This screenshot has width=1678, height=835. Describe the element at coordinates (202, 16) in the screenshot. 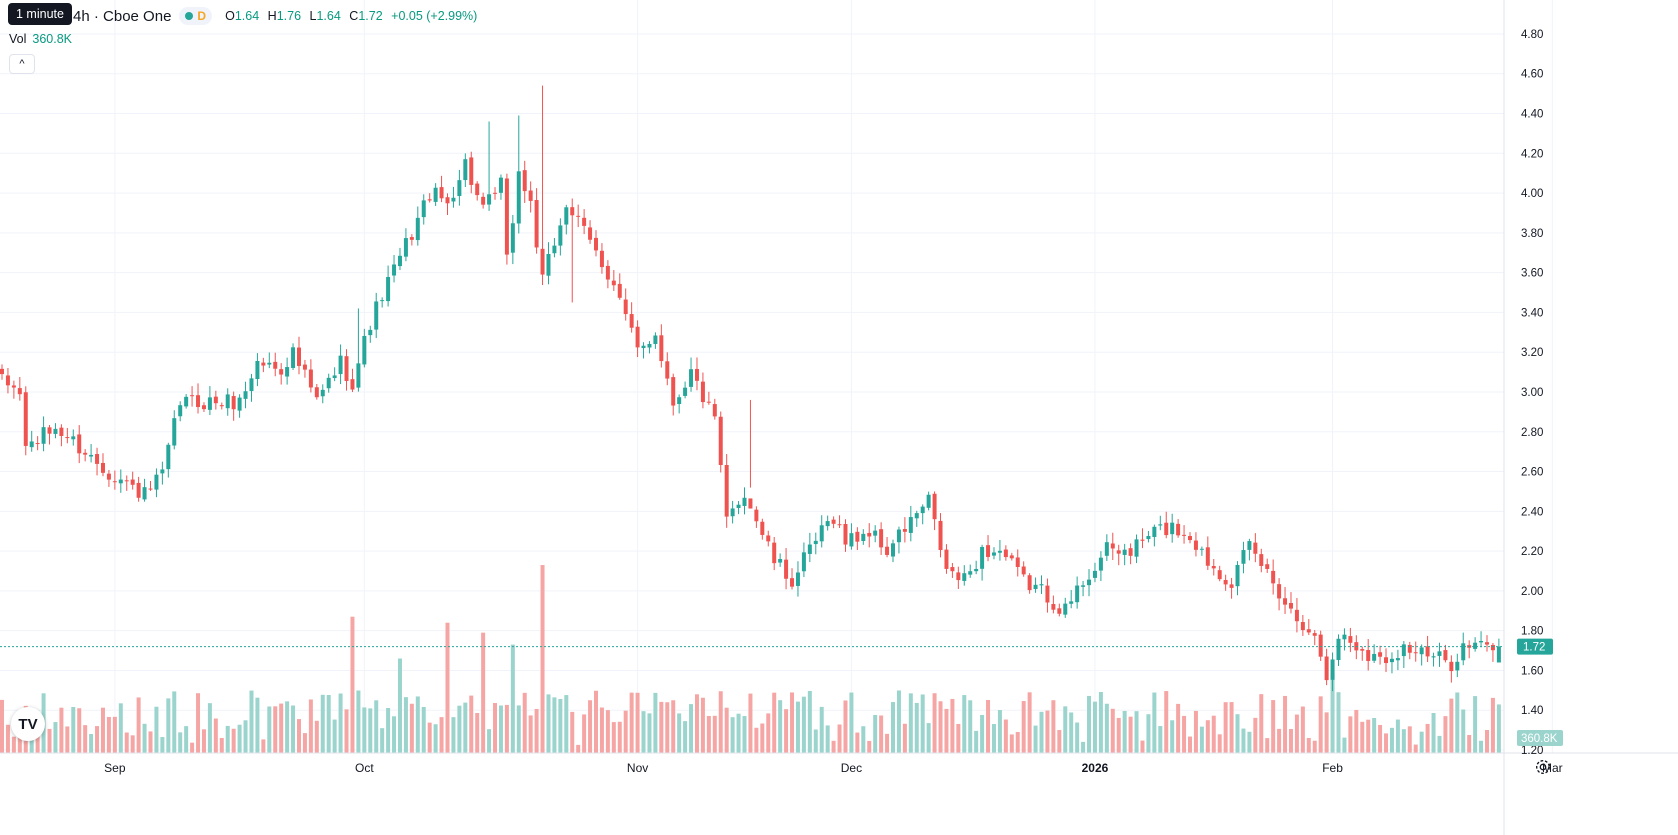

I see `delayed-badge: D` at that location.